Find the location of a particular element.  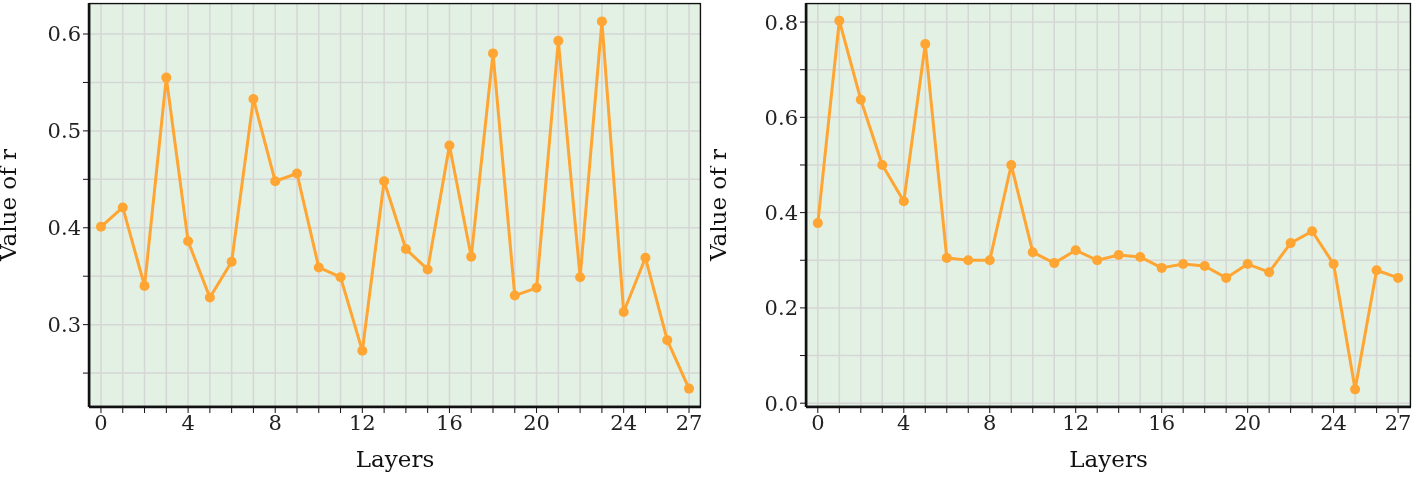

y-tick-label: 0.3 is located at coordinates (64, 325).